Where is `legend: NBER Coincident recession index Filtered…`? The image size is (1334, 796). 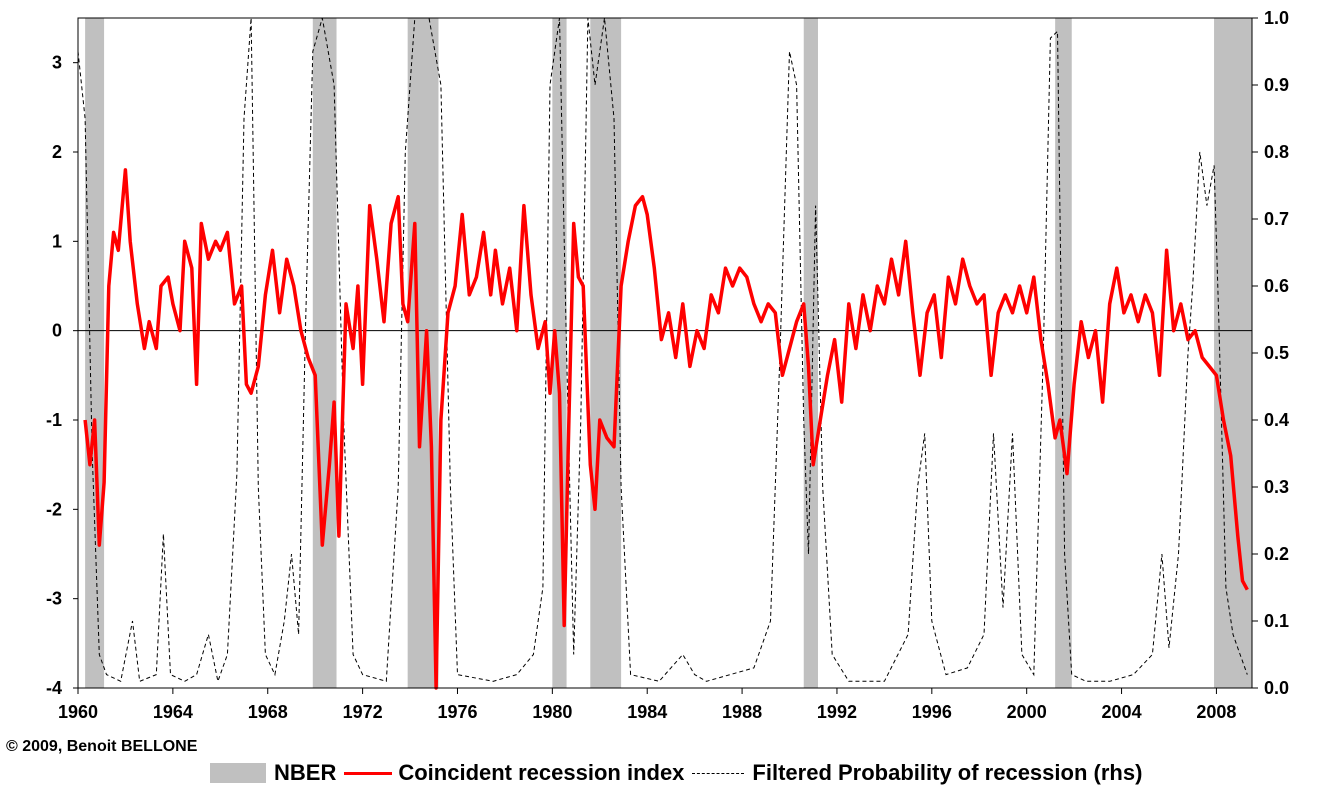 legend: NBER Coincident recession index Filtered… is located at coordinates (680, 773).